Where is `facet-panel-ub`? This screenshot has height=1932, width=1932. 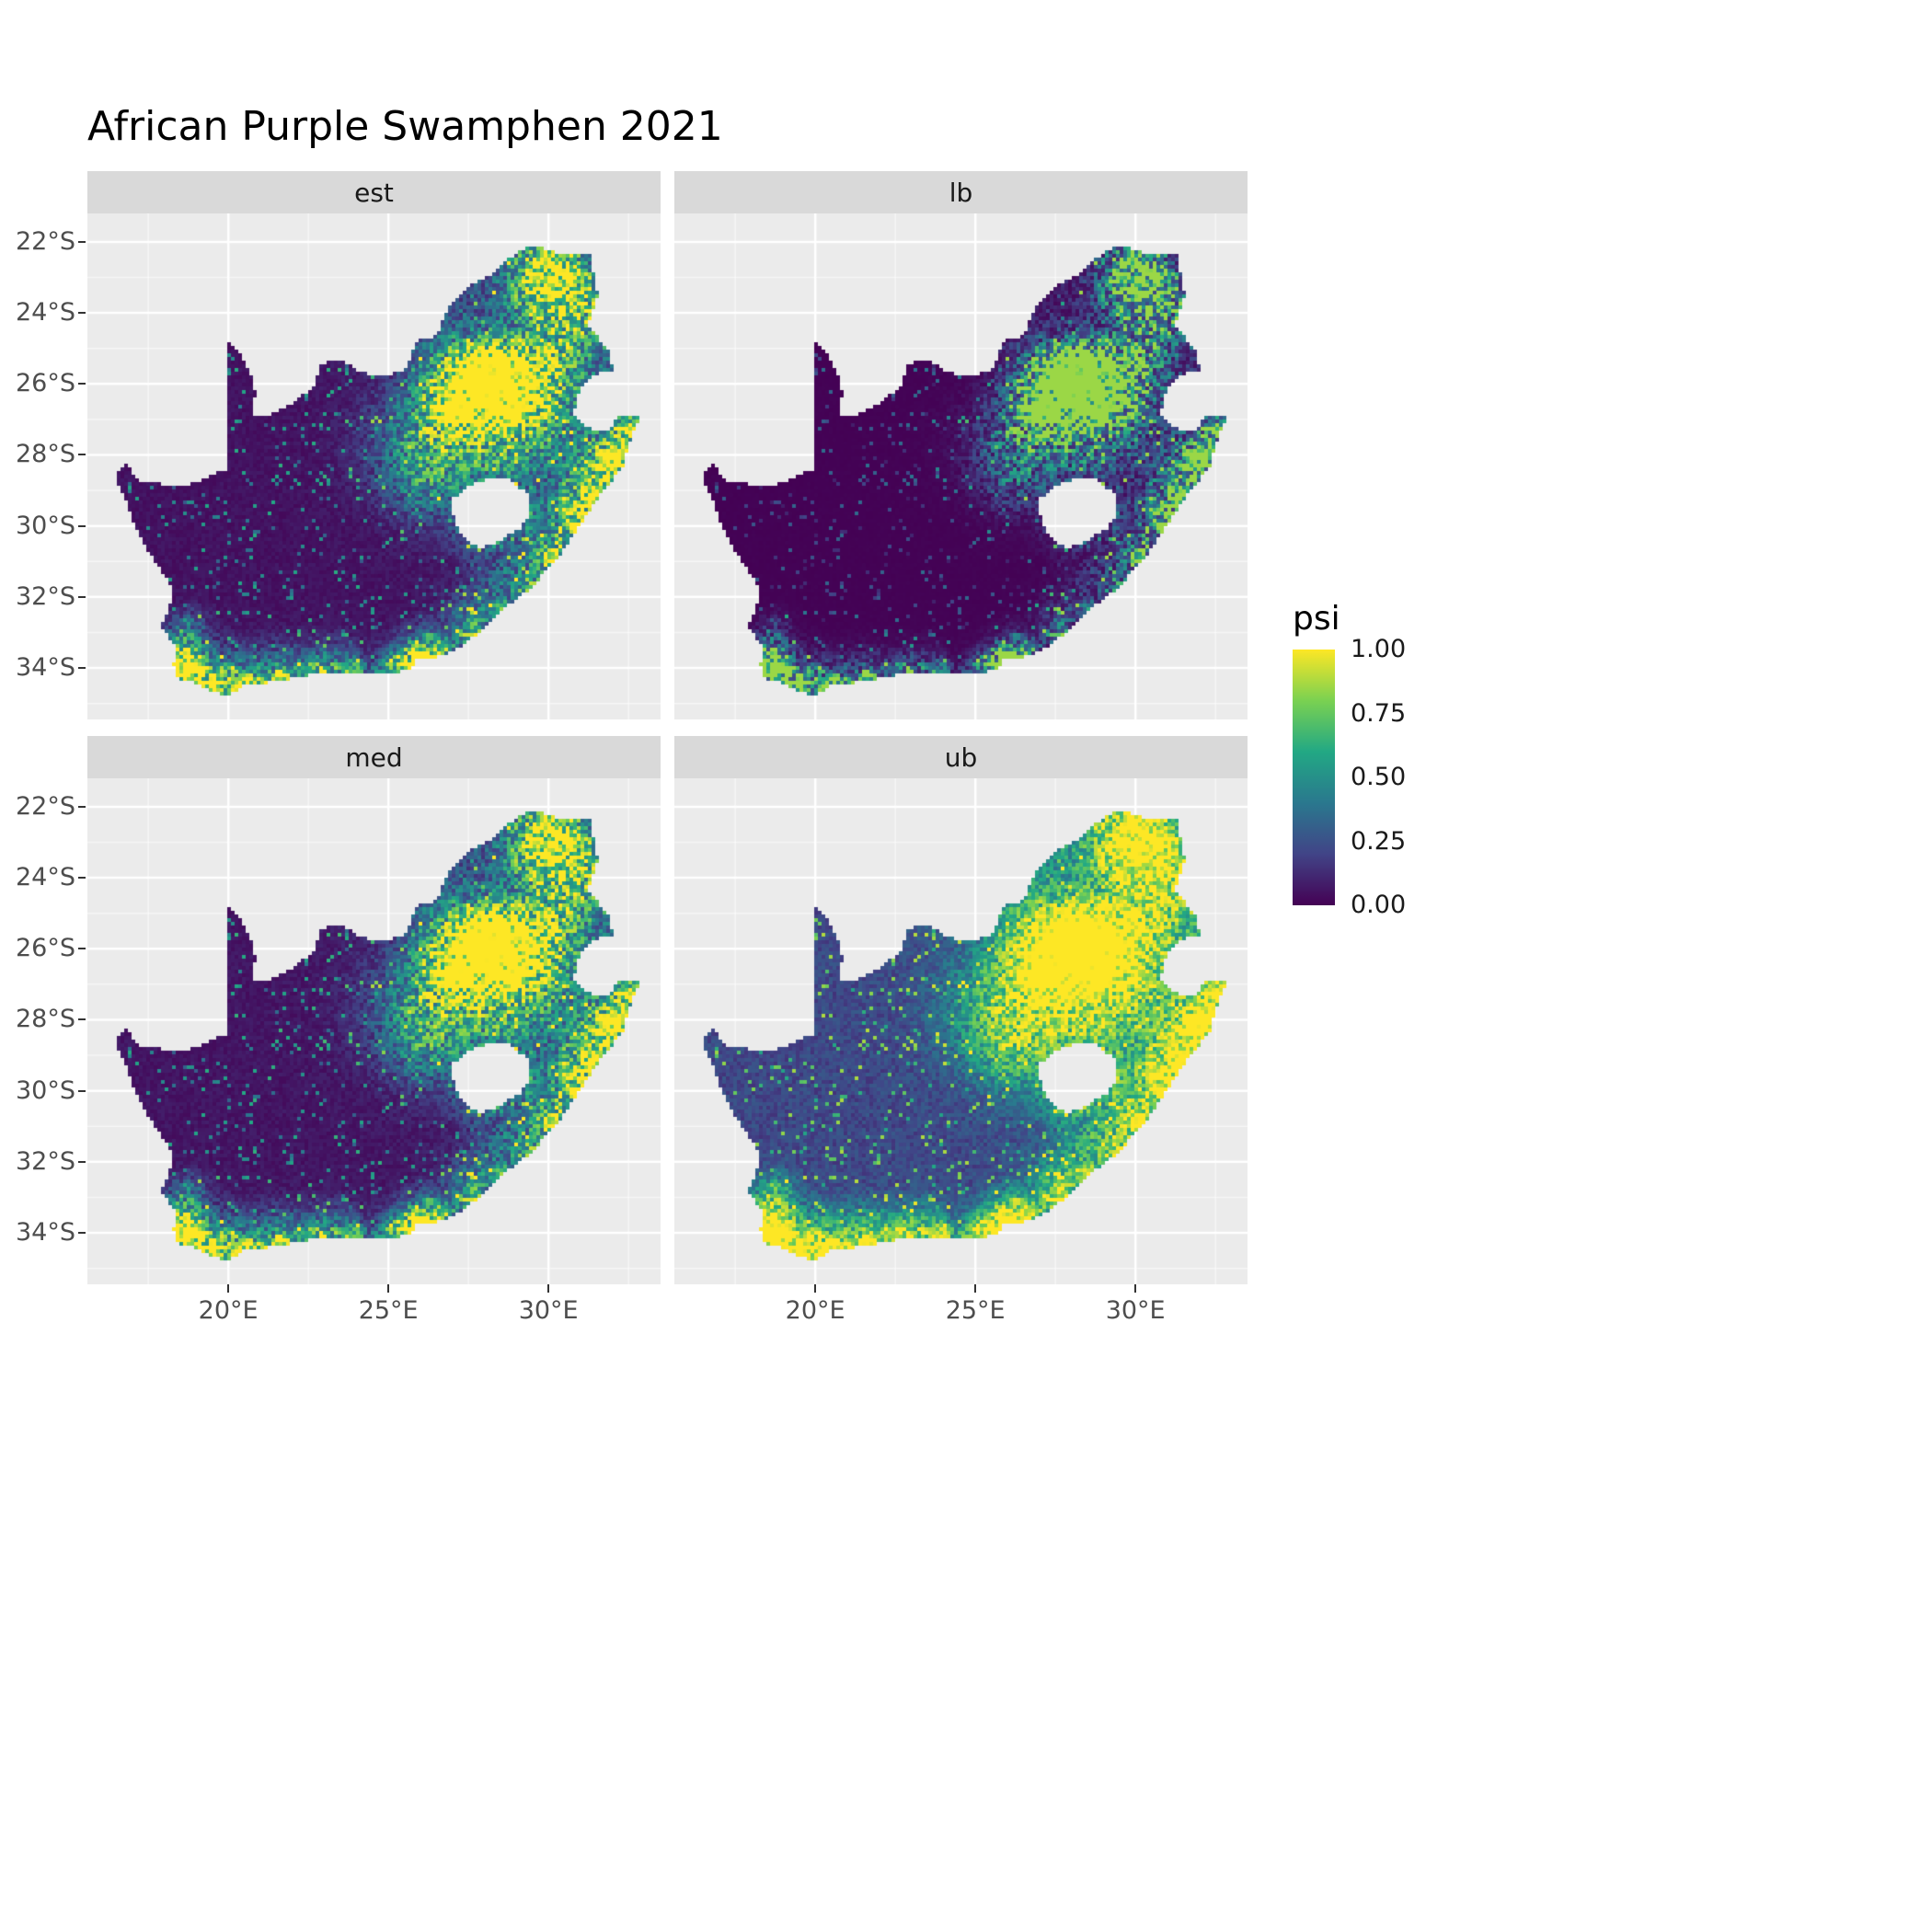 facet-panel-ub is located at coordinates (961, 1031).